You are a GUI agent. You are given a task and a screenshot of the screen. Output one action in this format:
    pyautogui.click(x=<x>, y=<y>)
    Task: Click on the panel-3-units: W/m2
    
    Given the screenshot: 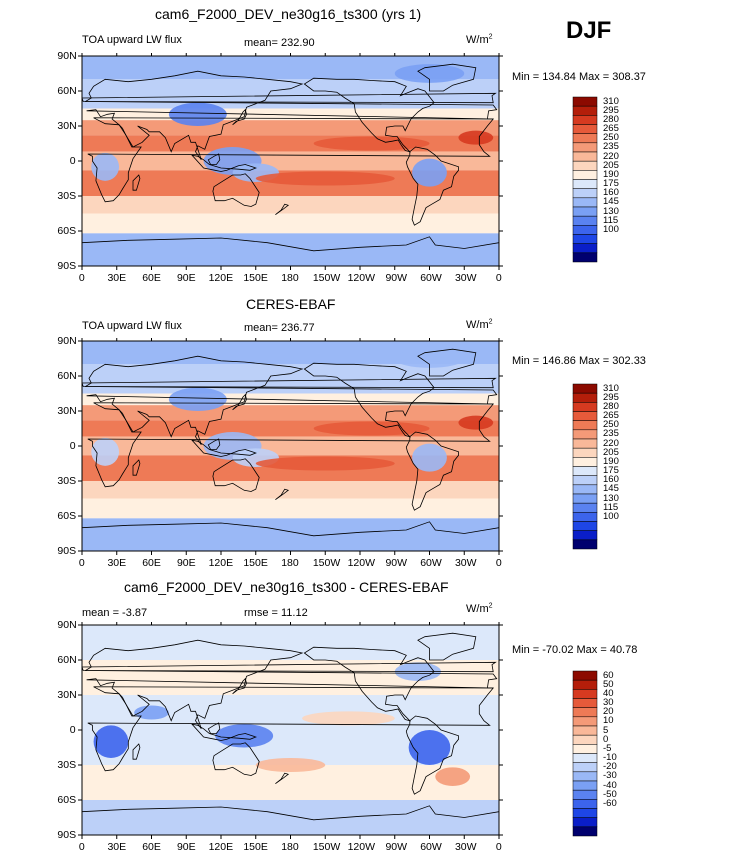 What is the action you would take?
    pyautogui.click(x=479, y=608)
    